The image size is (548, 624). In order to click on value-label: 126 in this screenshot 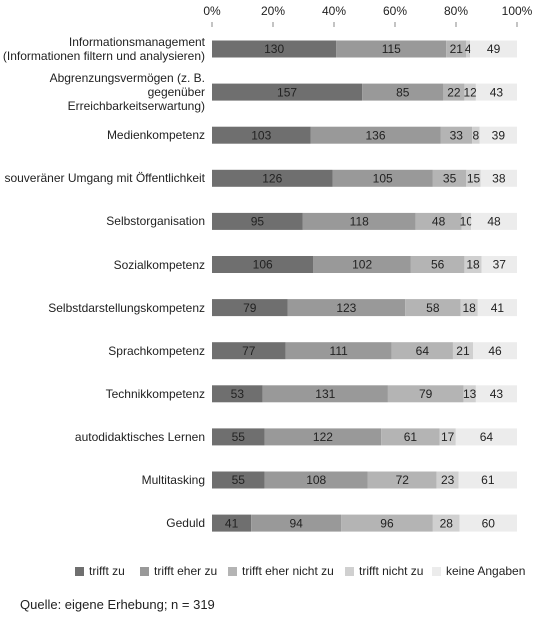, I will do `click(272, 178)`.